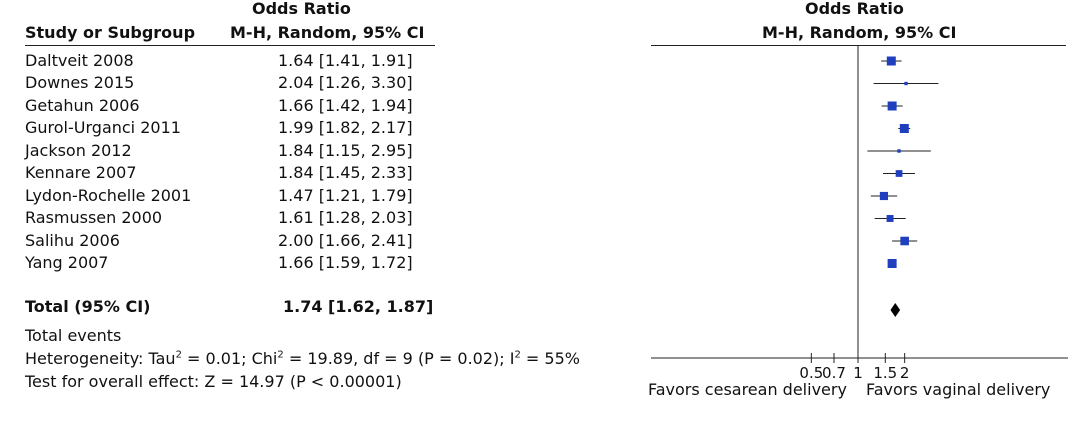 This screenshot has height=427, width=1080. Describe the element at coordinates (94, 217) in the screenshot. I see `study-name: Rasmussen 2000` at that location.